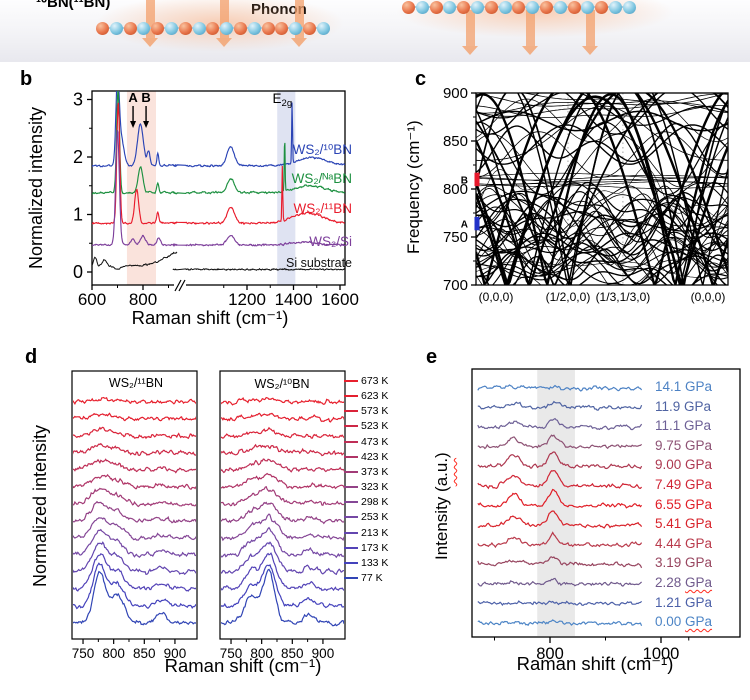 This screenshot has width=750, height=700. I want to click on pressure-value: 1.21, so click(670, 602).